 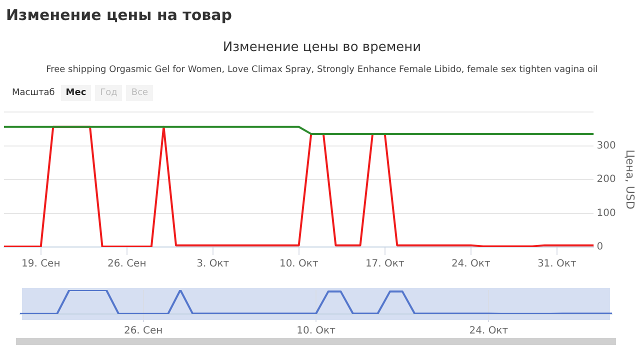 I want to click on text: Масштаб, so click(x=33, y=93).